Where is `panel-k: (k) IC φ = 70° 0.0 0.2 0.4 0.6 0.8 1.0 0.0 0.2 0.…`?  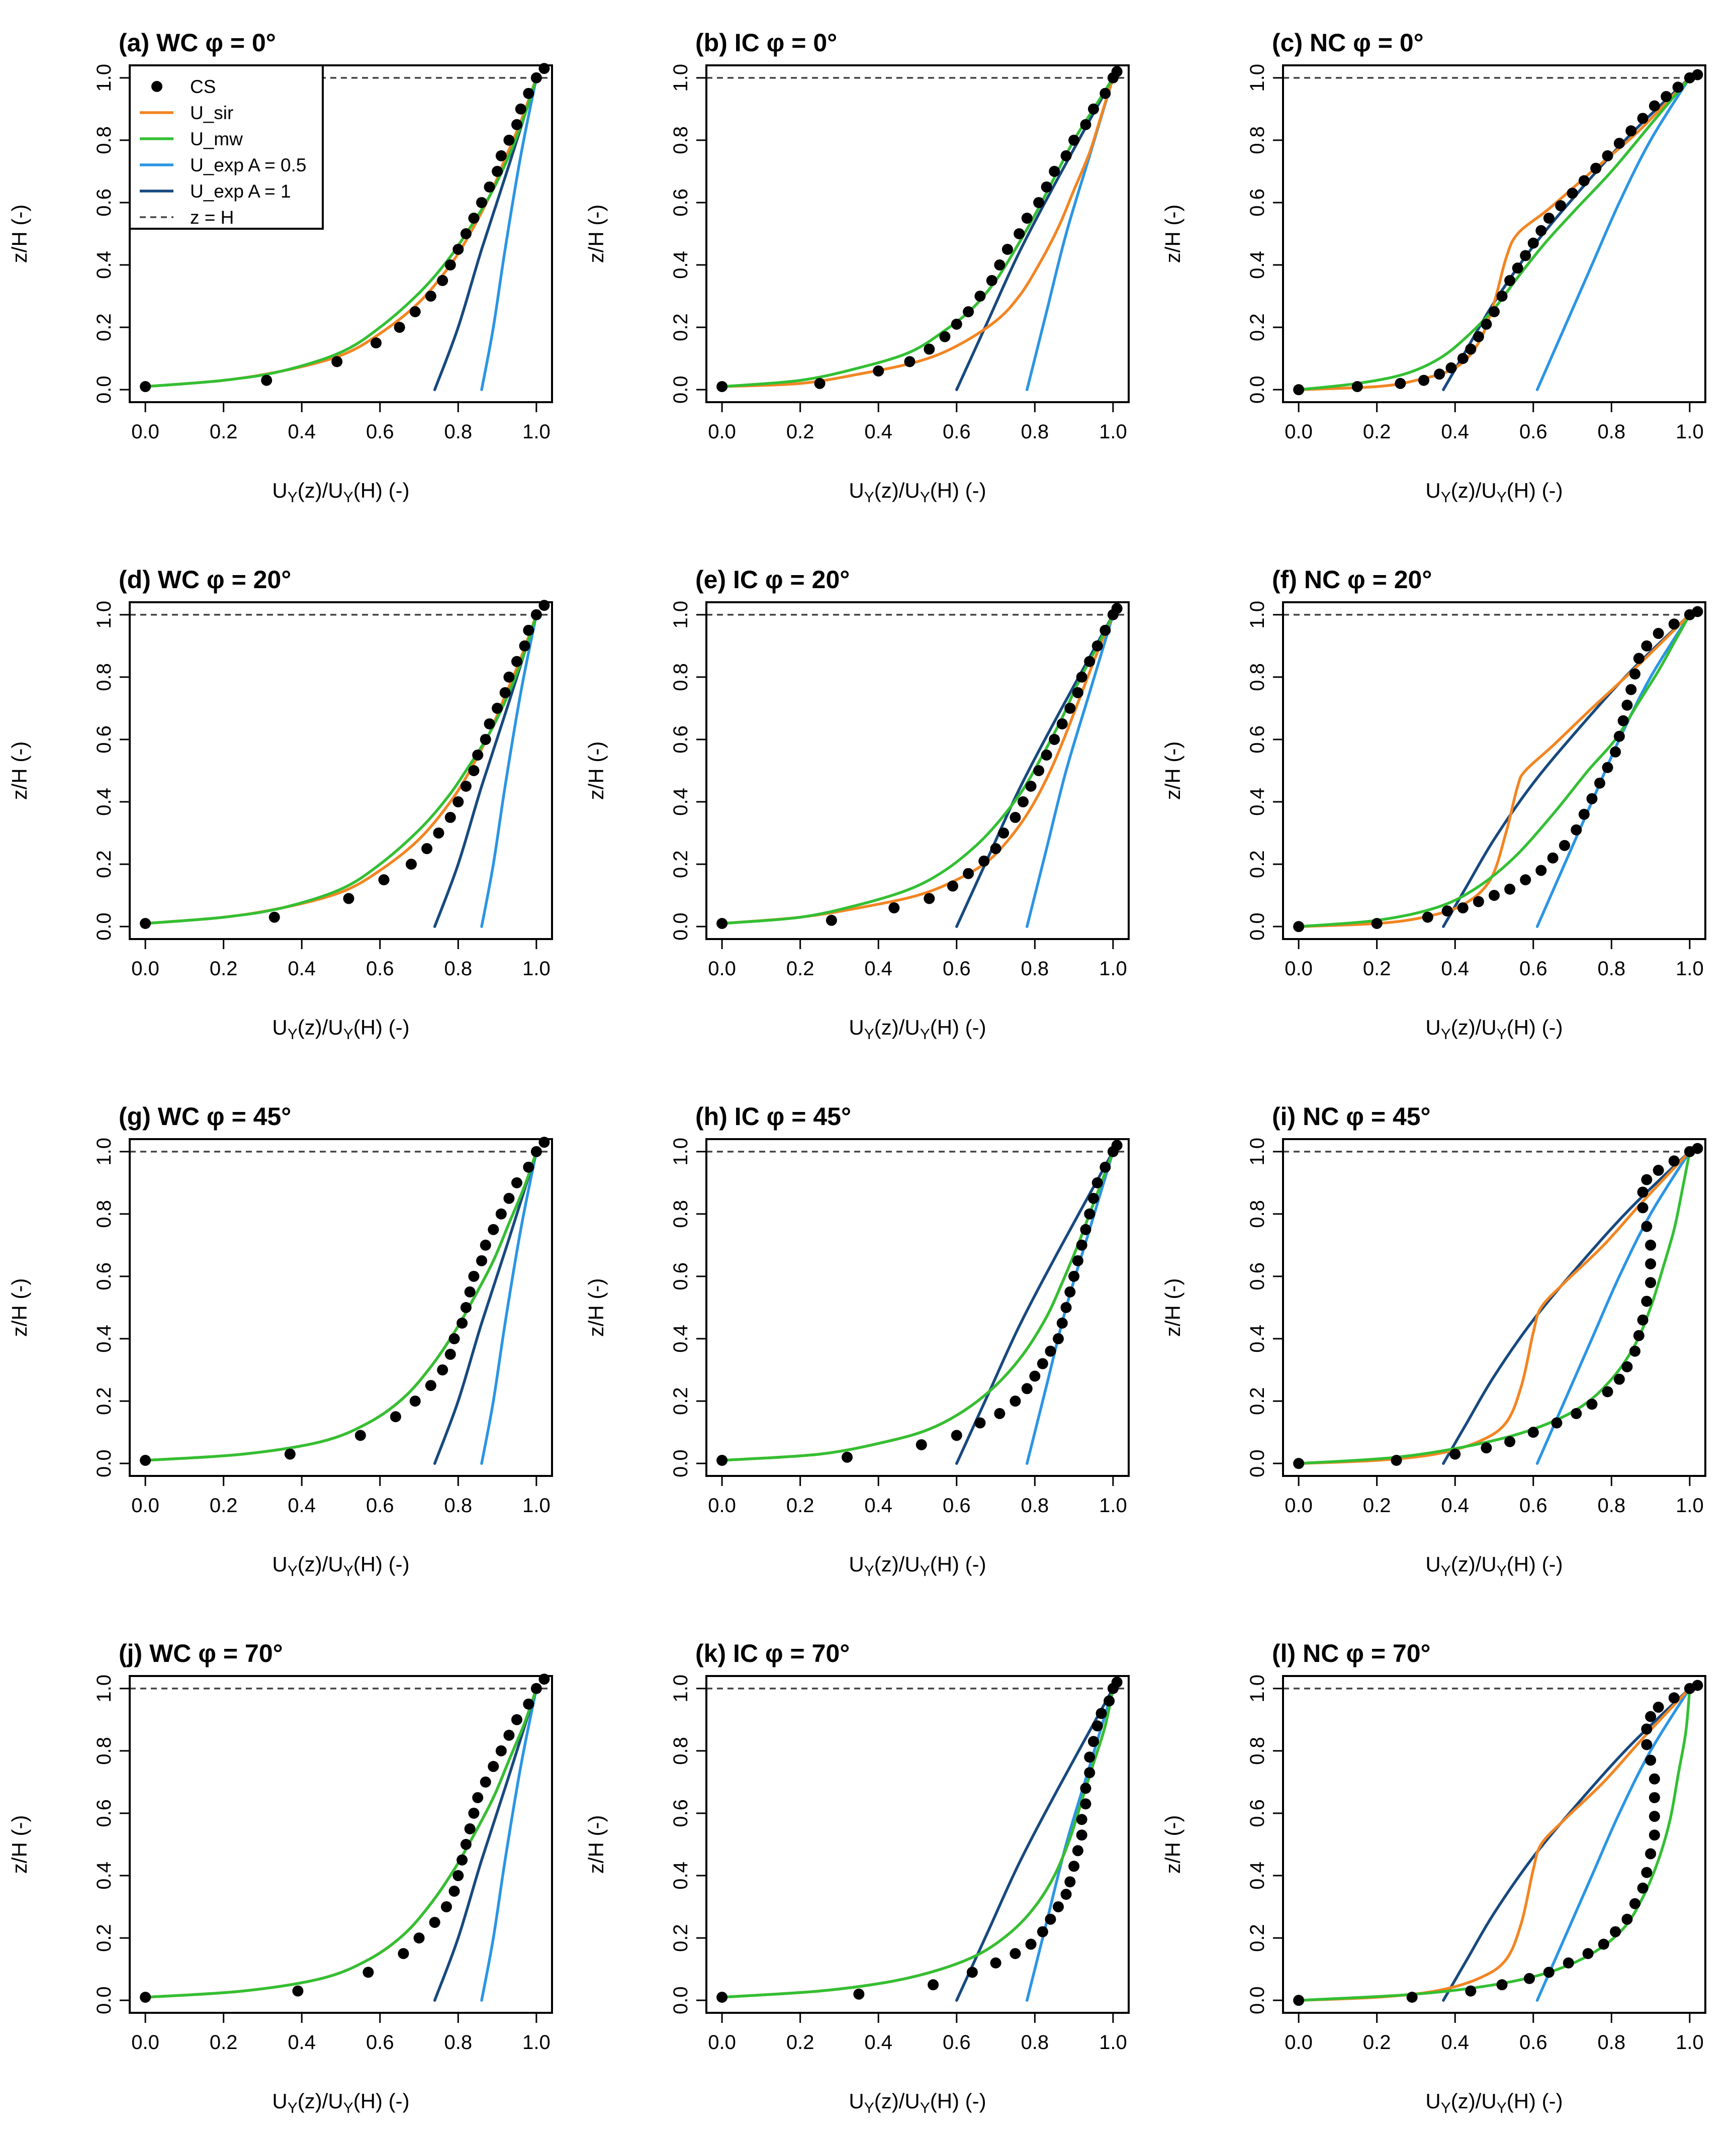 panel-k: (k) IC φ = 70° 0.0 0.2 0.4 0.6 0.8 1.0 0.0 0.2 0.… is located at coordinates (857, 1877).